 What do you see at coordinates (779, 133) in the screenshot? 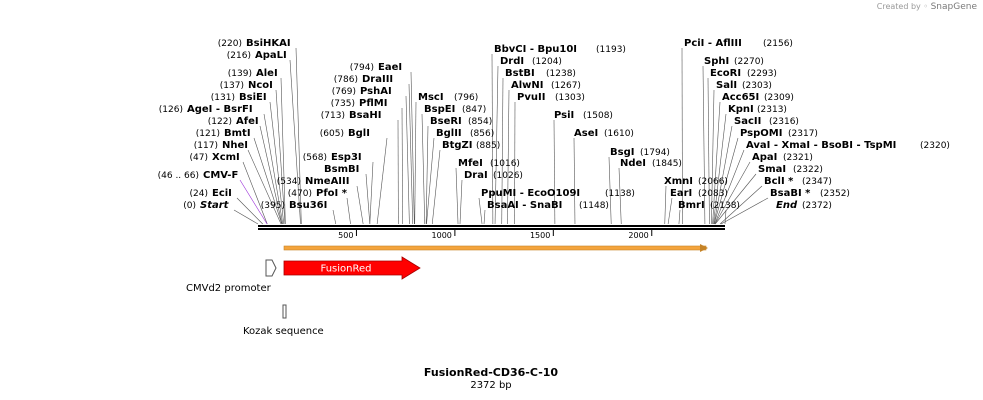
I see `site-pspomi-7: PspOMI (2317)` at bounding box center [779, 133].